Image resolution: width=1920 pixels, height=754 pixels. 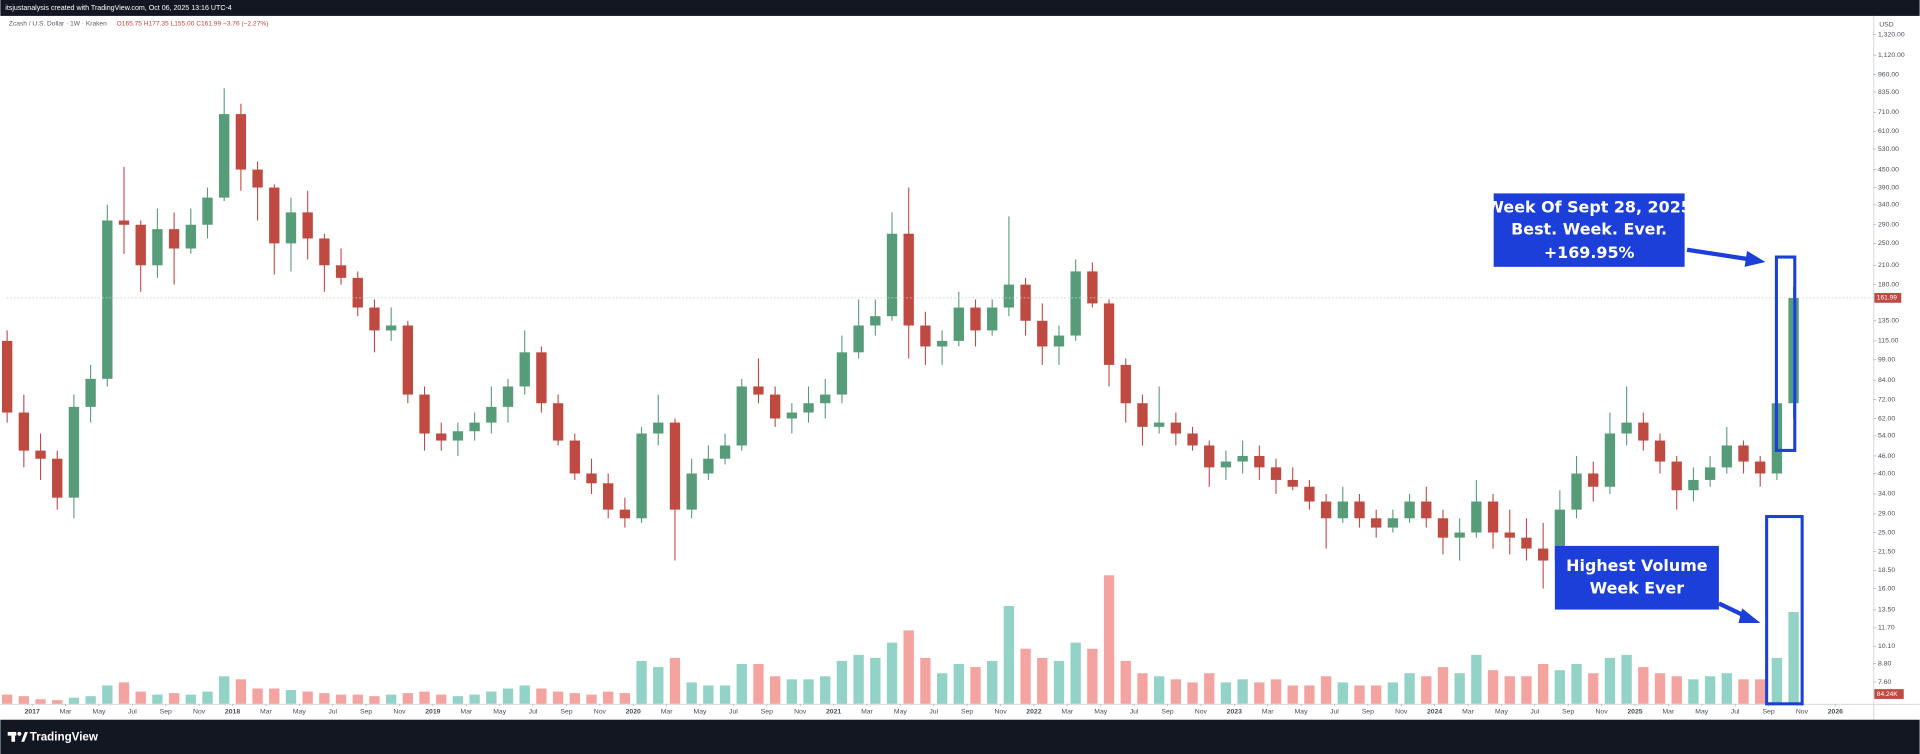 What do you see at coordinates (1588, 207) in the screenshot?
I see `annotation-text: Week Of Sept 28, 2025` at bounding box center [1588, 207].